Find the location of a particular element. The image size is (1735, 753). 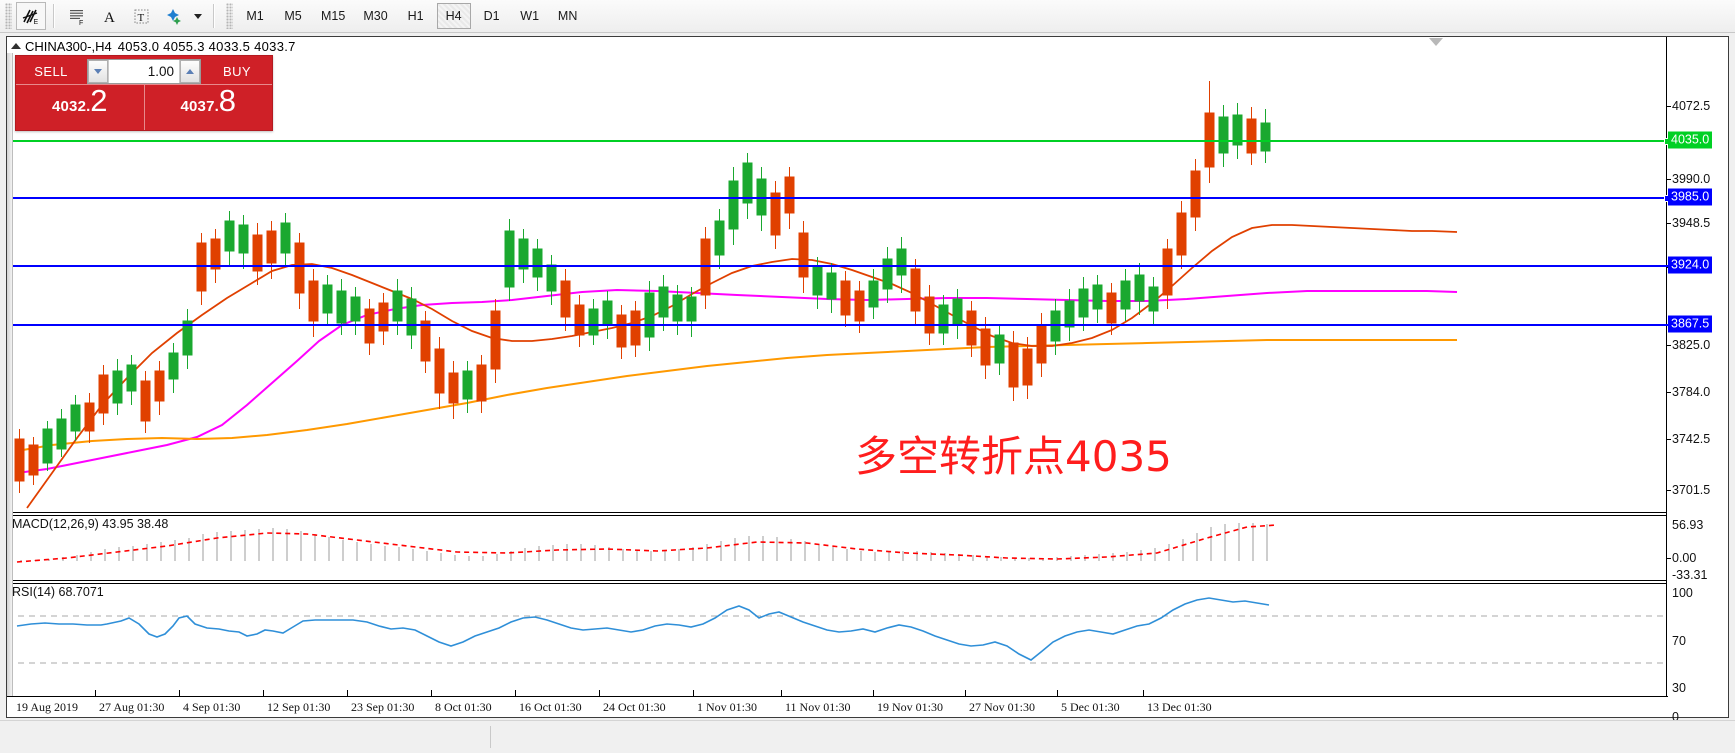

trade-panel-controls: SELL 1.00 BUY is located at coordinates (144, 70).